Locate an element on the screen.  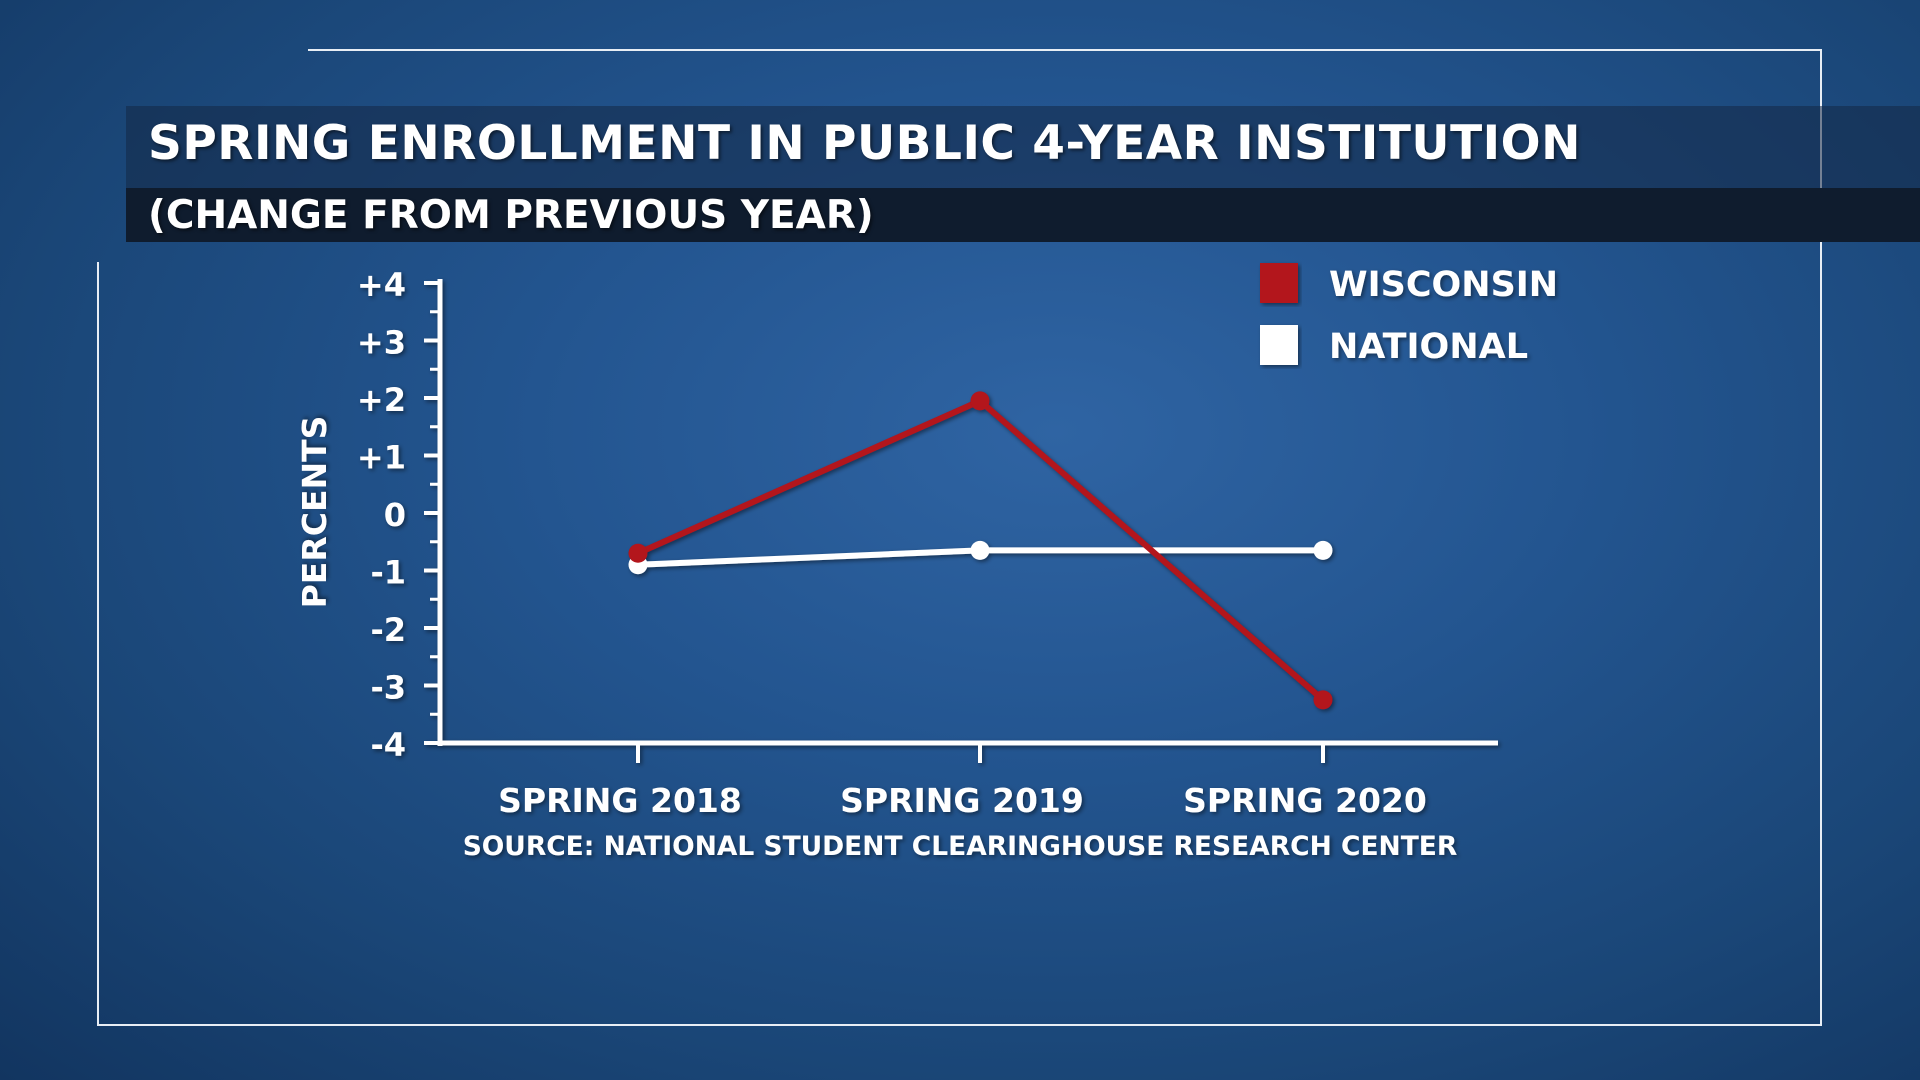
legend-label-wisconsin: WISCONSIN is located at coordinates (1443, 285).